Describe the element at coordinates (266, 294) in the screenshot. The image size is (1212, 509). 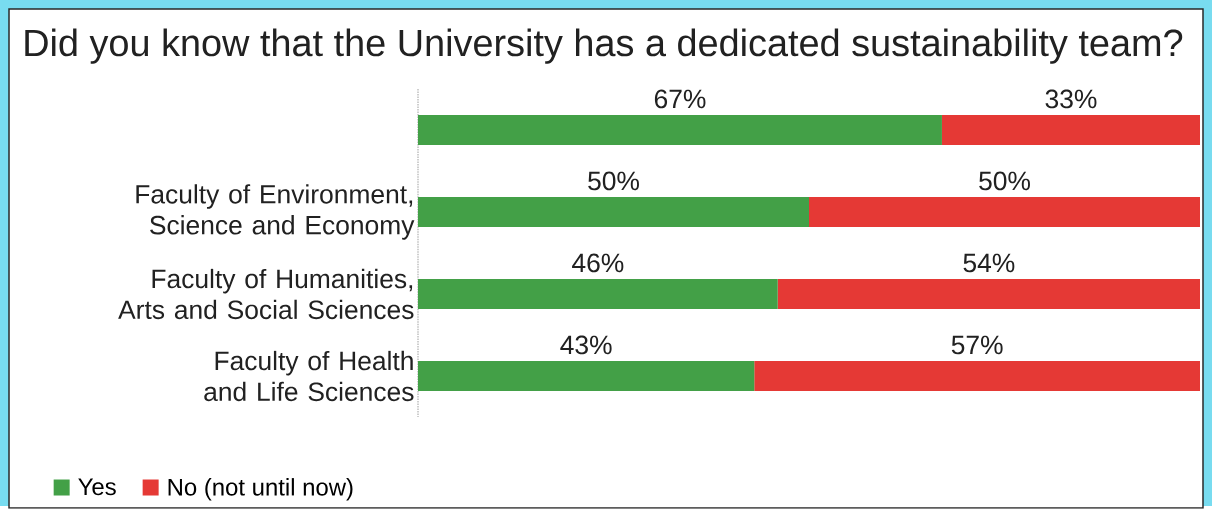
I see `y-tick-label: Faculty of Humanities, Arts and Social Sciences` at that location.